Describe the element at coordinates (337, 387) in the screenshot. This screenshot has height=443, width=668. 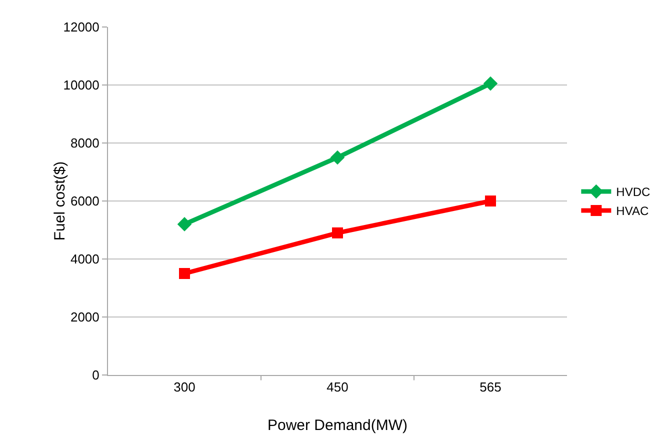
I see `x-tick-label: 450` at that location.